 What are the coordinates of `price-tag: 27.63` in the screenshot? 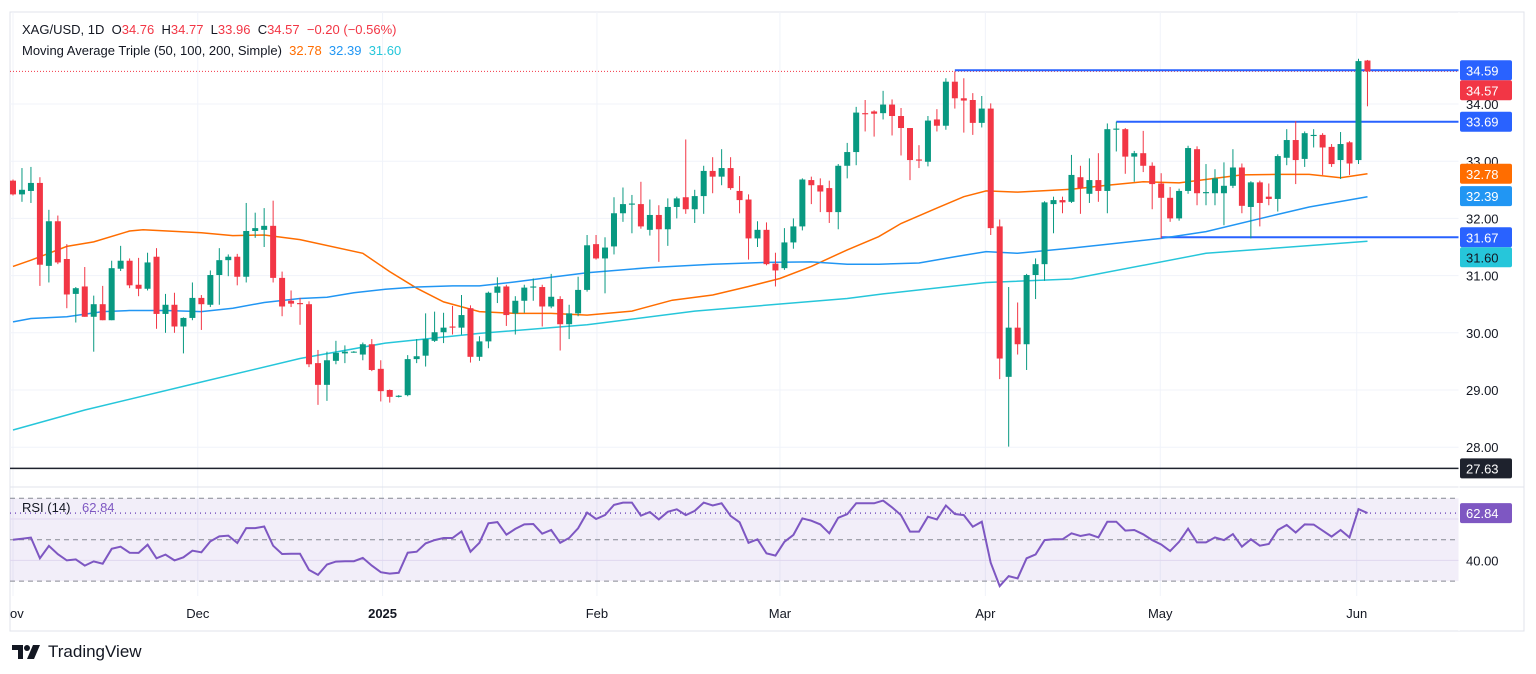 It's located at (1486, 468).